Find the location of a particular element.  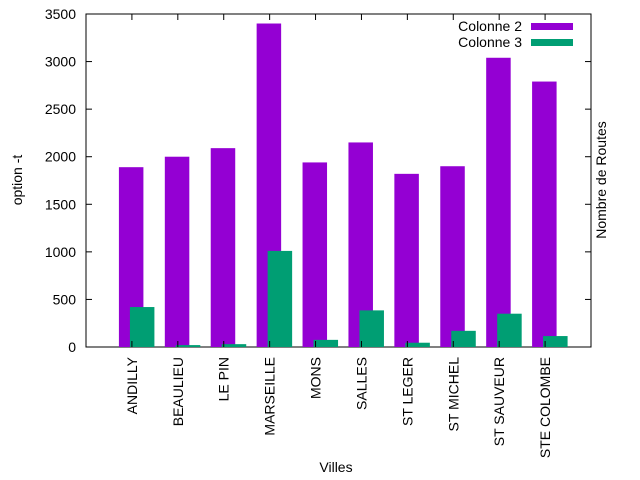

x-tick-label: ST LEGER is located at coordinates (407, 391).